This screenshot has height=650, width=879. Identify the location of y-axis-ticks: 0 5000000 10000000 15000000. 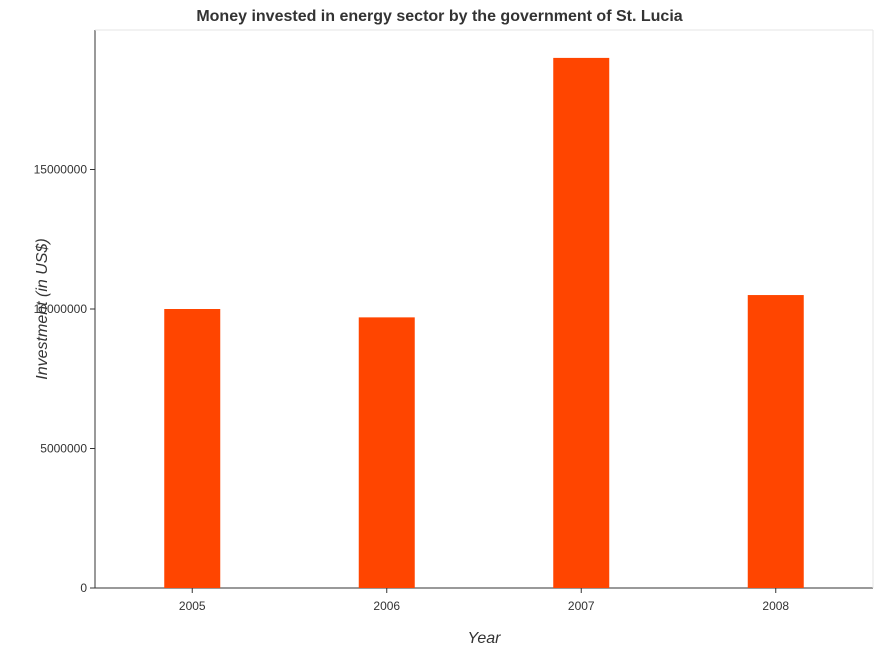
(64, 379).